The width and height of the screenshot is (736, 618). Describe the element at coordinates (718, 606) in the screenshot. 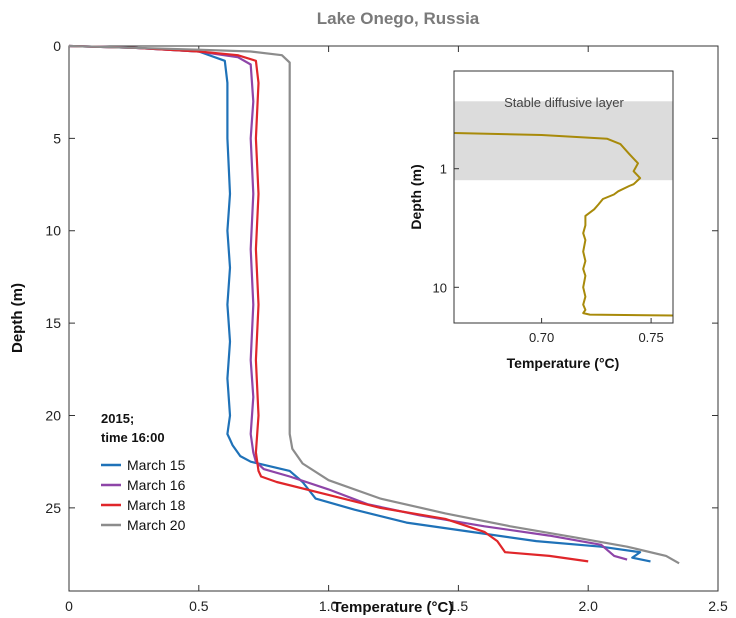

I see `x-tick-label: 2.5` at that location.